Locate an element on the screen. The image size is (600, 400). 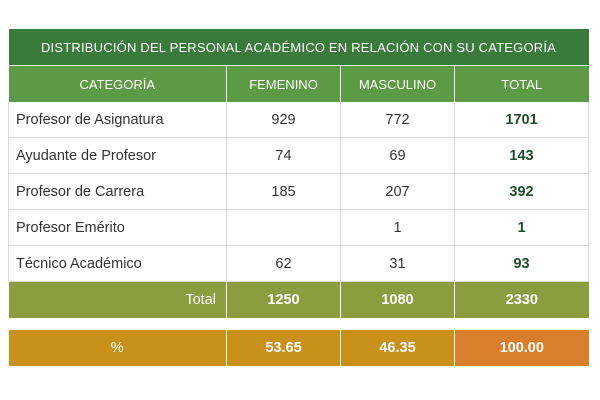
cell-femenino: 74 is located at coordinates (283, 155).